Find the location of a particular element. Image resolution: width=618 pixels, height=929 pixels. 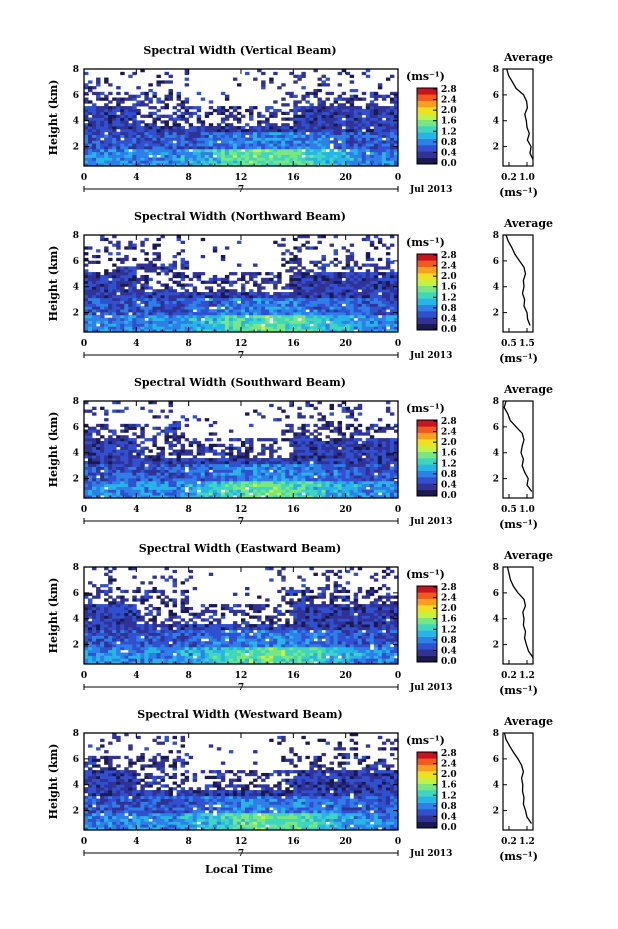

x-tick-label: 0 is located at coordinates (84, 178).